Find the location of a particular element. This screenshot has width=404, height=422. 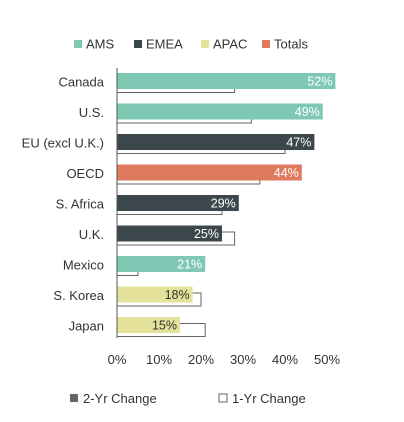

value-label-5: 25% is located at coordinates (206, 234).